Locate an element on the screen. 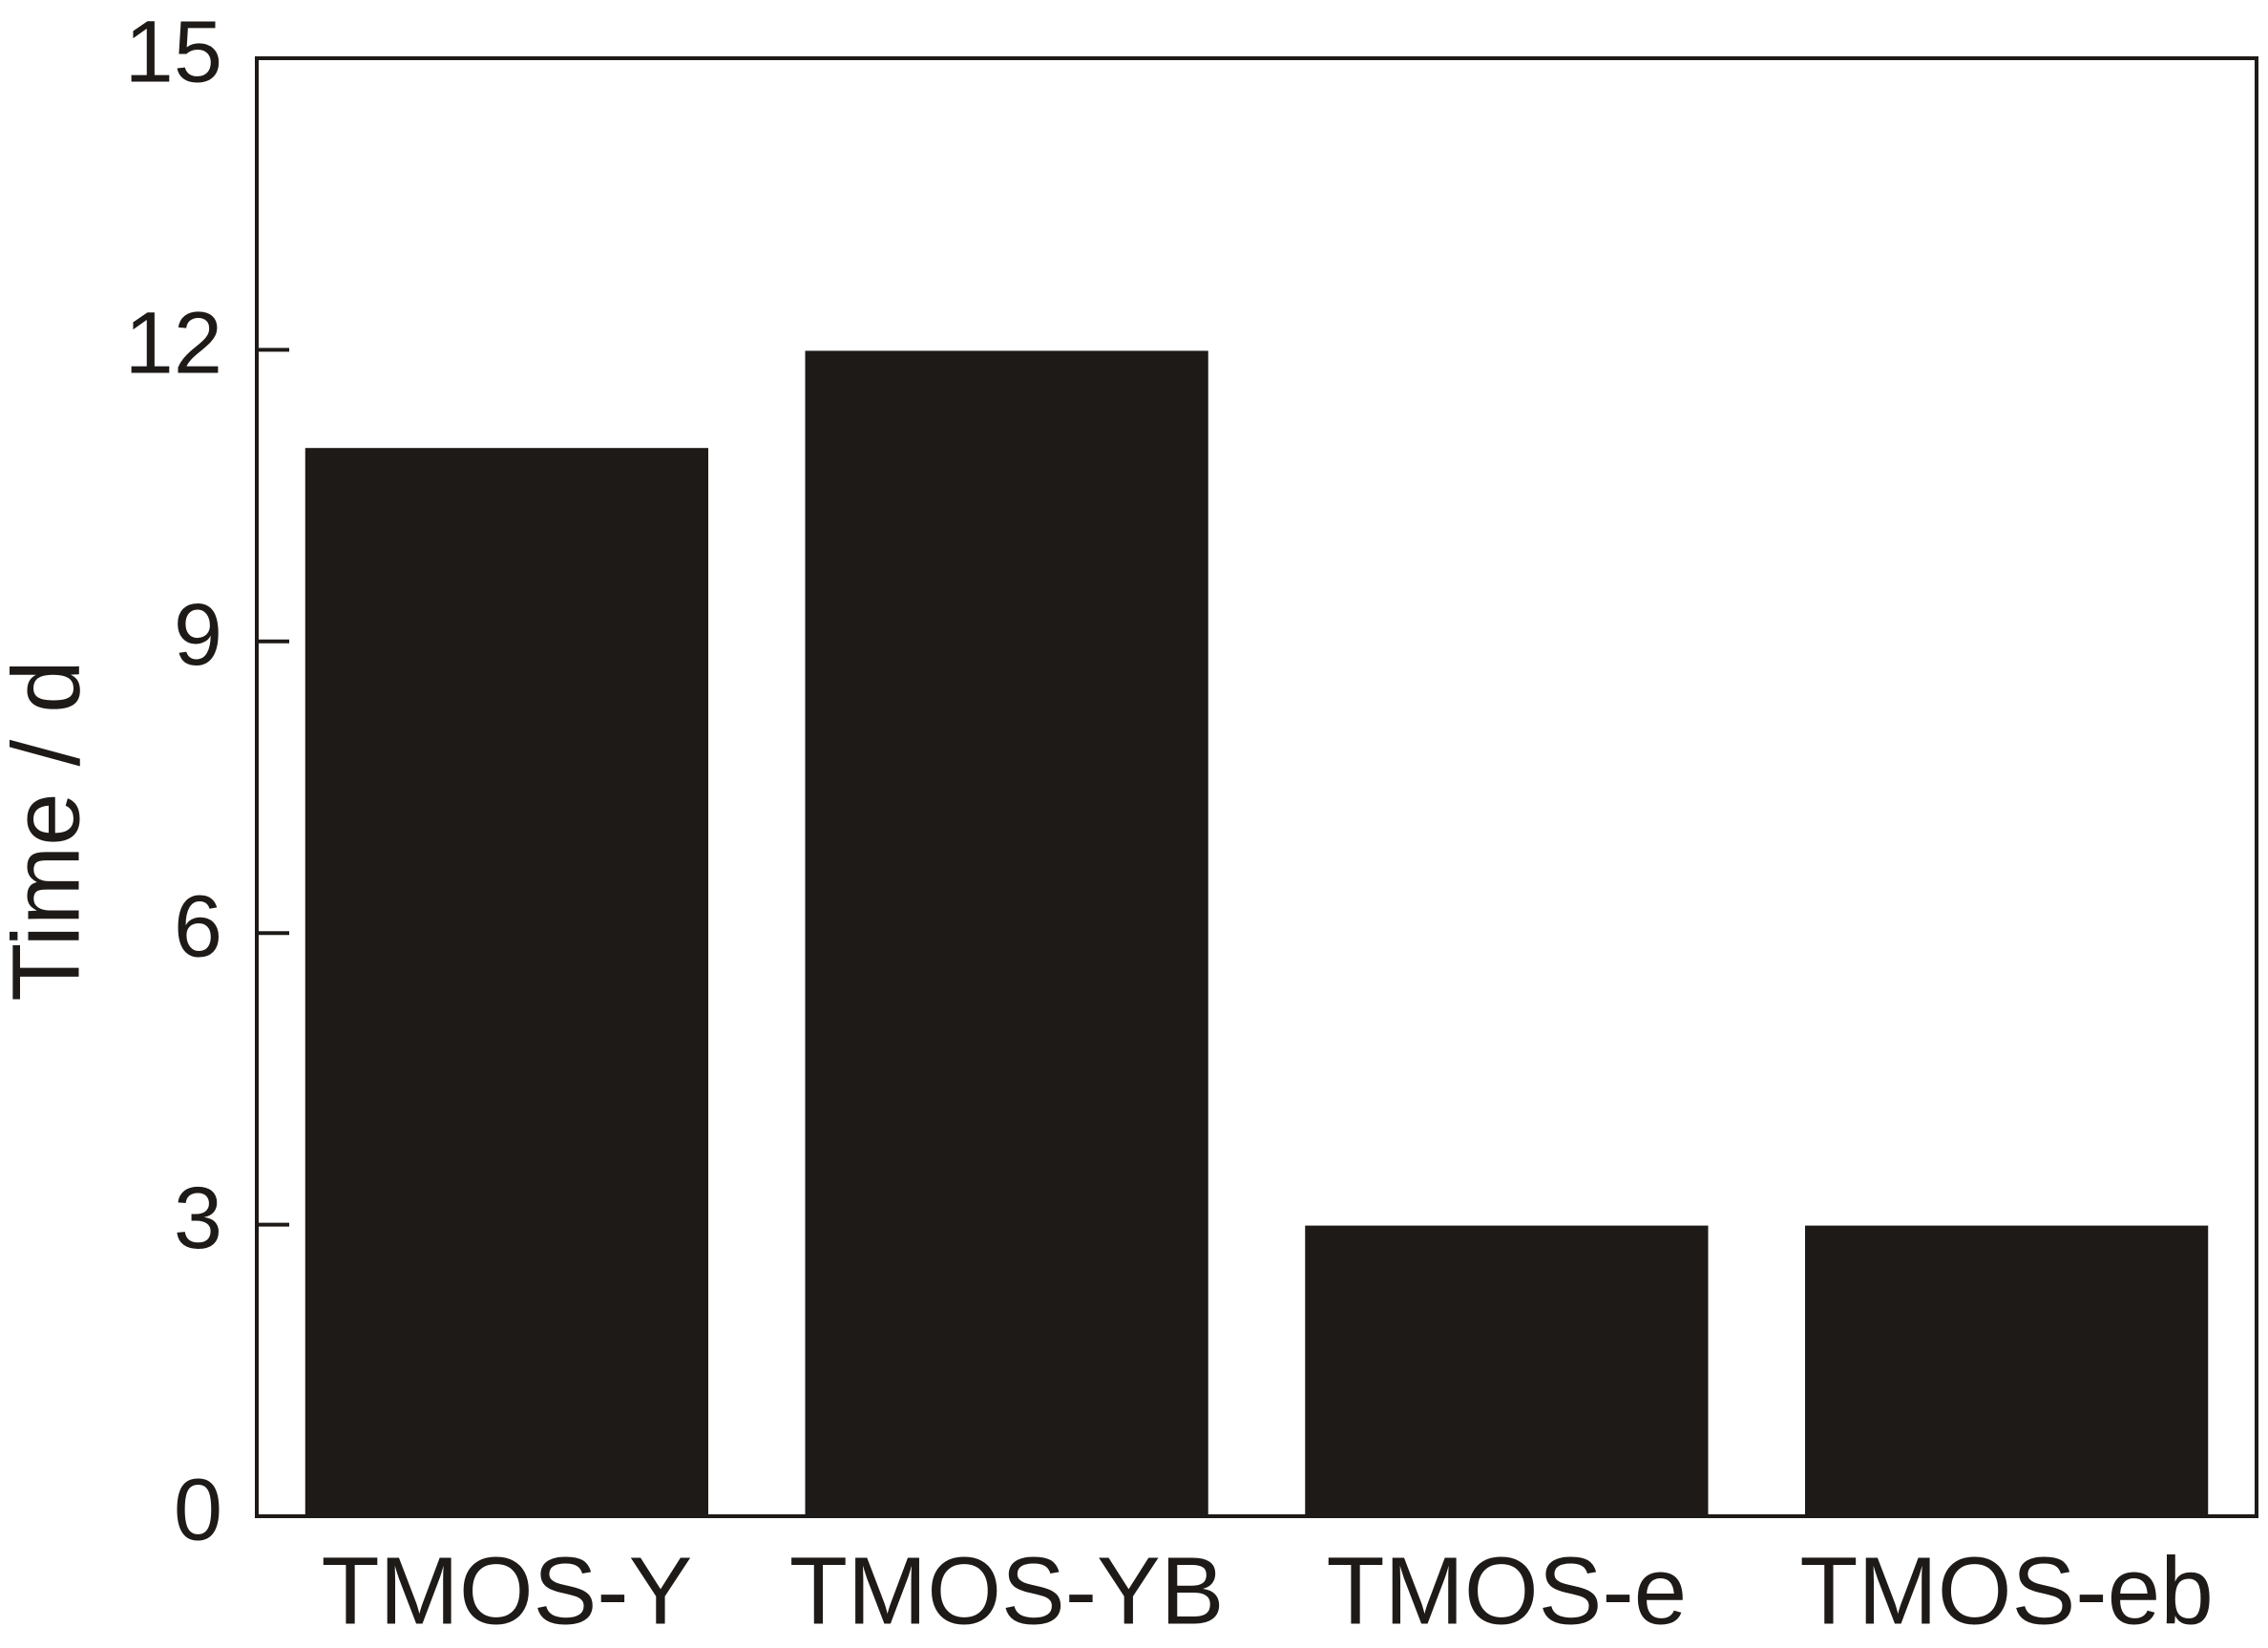 The height and width of the screenshot is (1648, 2268). y-tick-label: 9 is located at coordinates (198, 635).